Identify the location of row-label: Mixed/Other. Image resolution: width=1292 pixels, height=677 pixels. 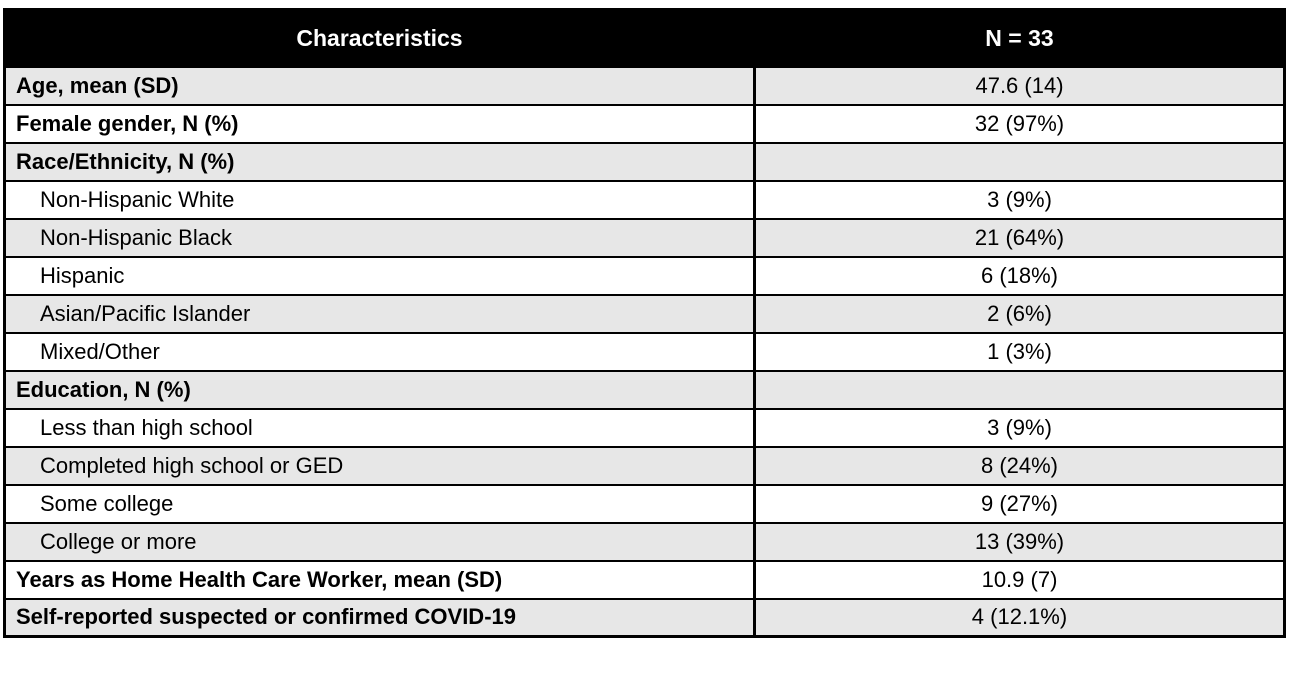
(379, 351).